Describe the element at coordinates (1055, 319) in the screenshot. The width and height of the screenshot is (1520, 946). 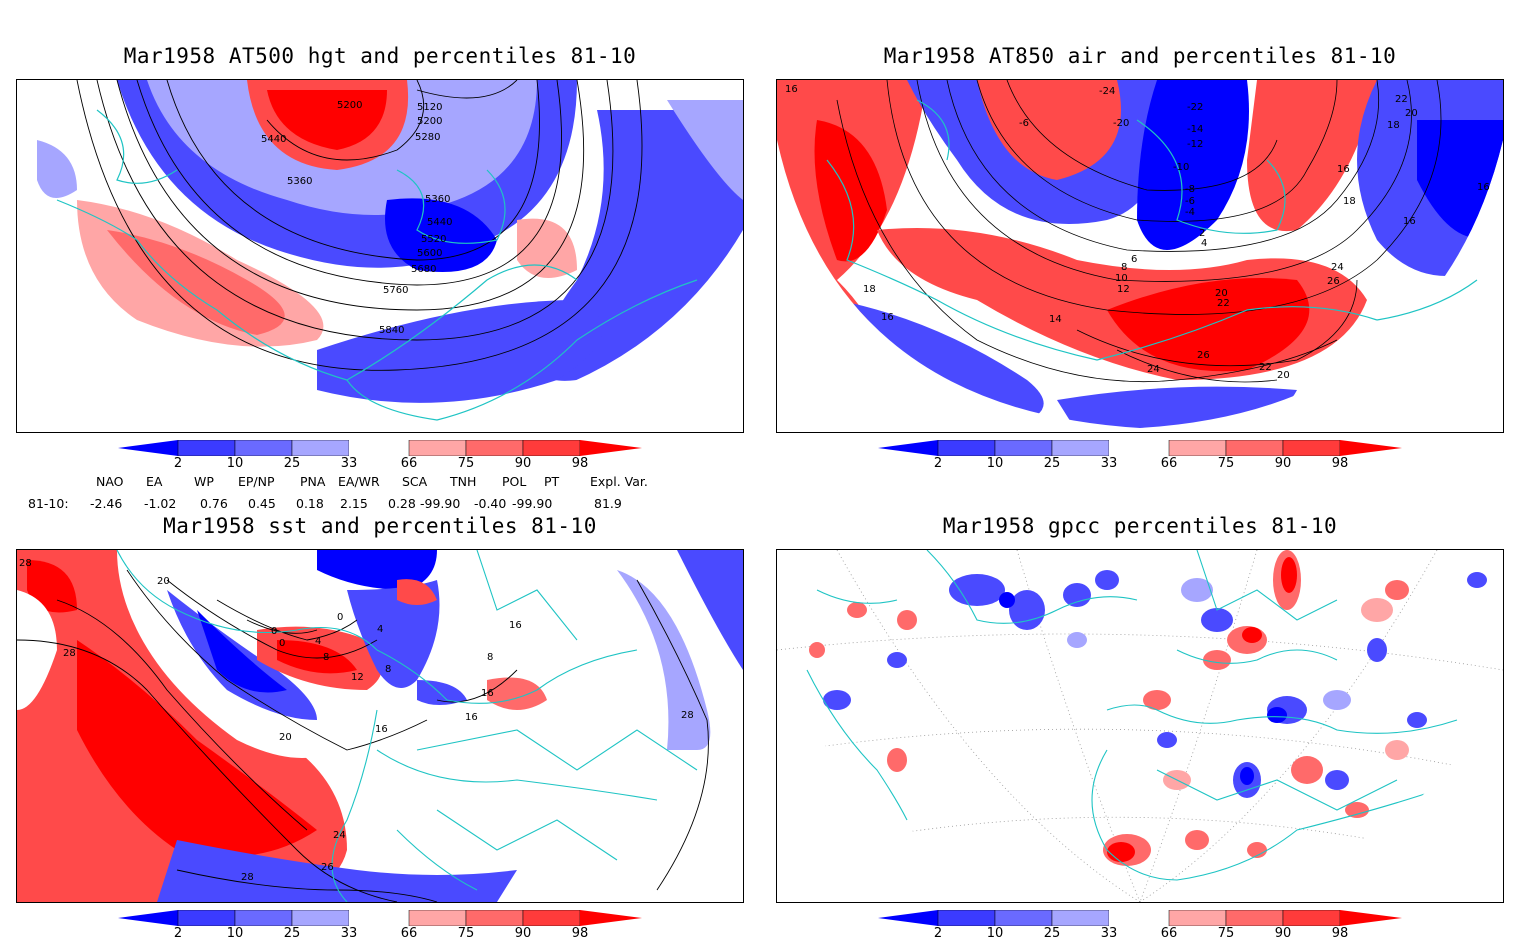
I see `svg-text: 14` at that location.